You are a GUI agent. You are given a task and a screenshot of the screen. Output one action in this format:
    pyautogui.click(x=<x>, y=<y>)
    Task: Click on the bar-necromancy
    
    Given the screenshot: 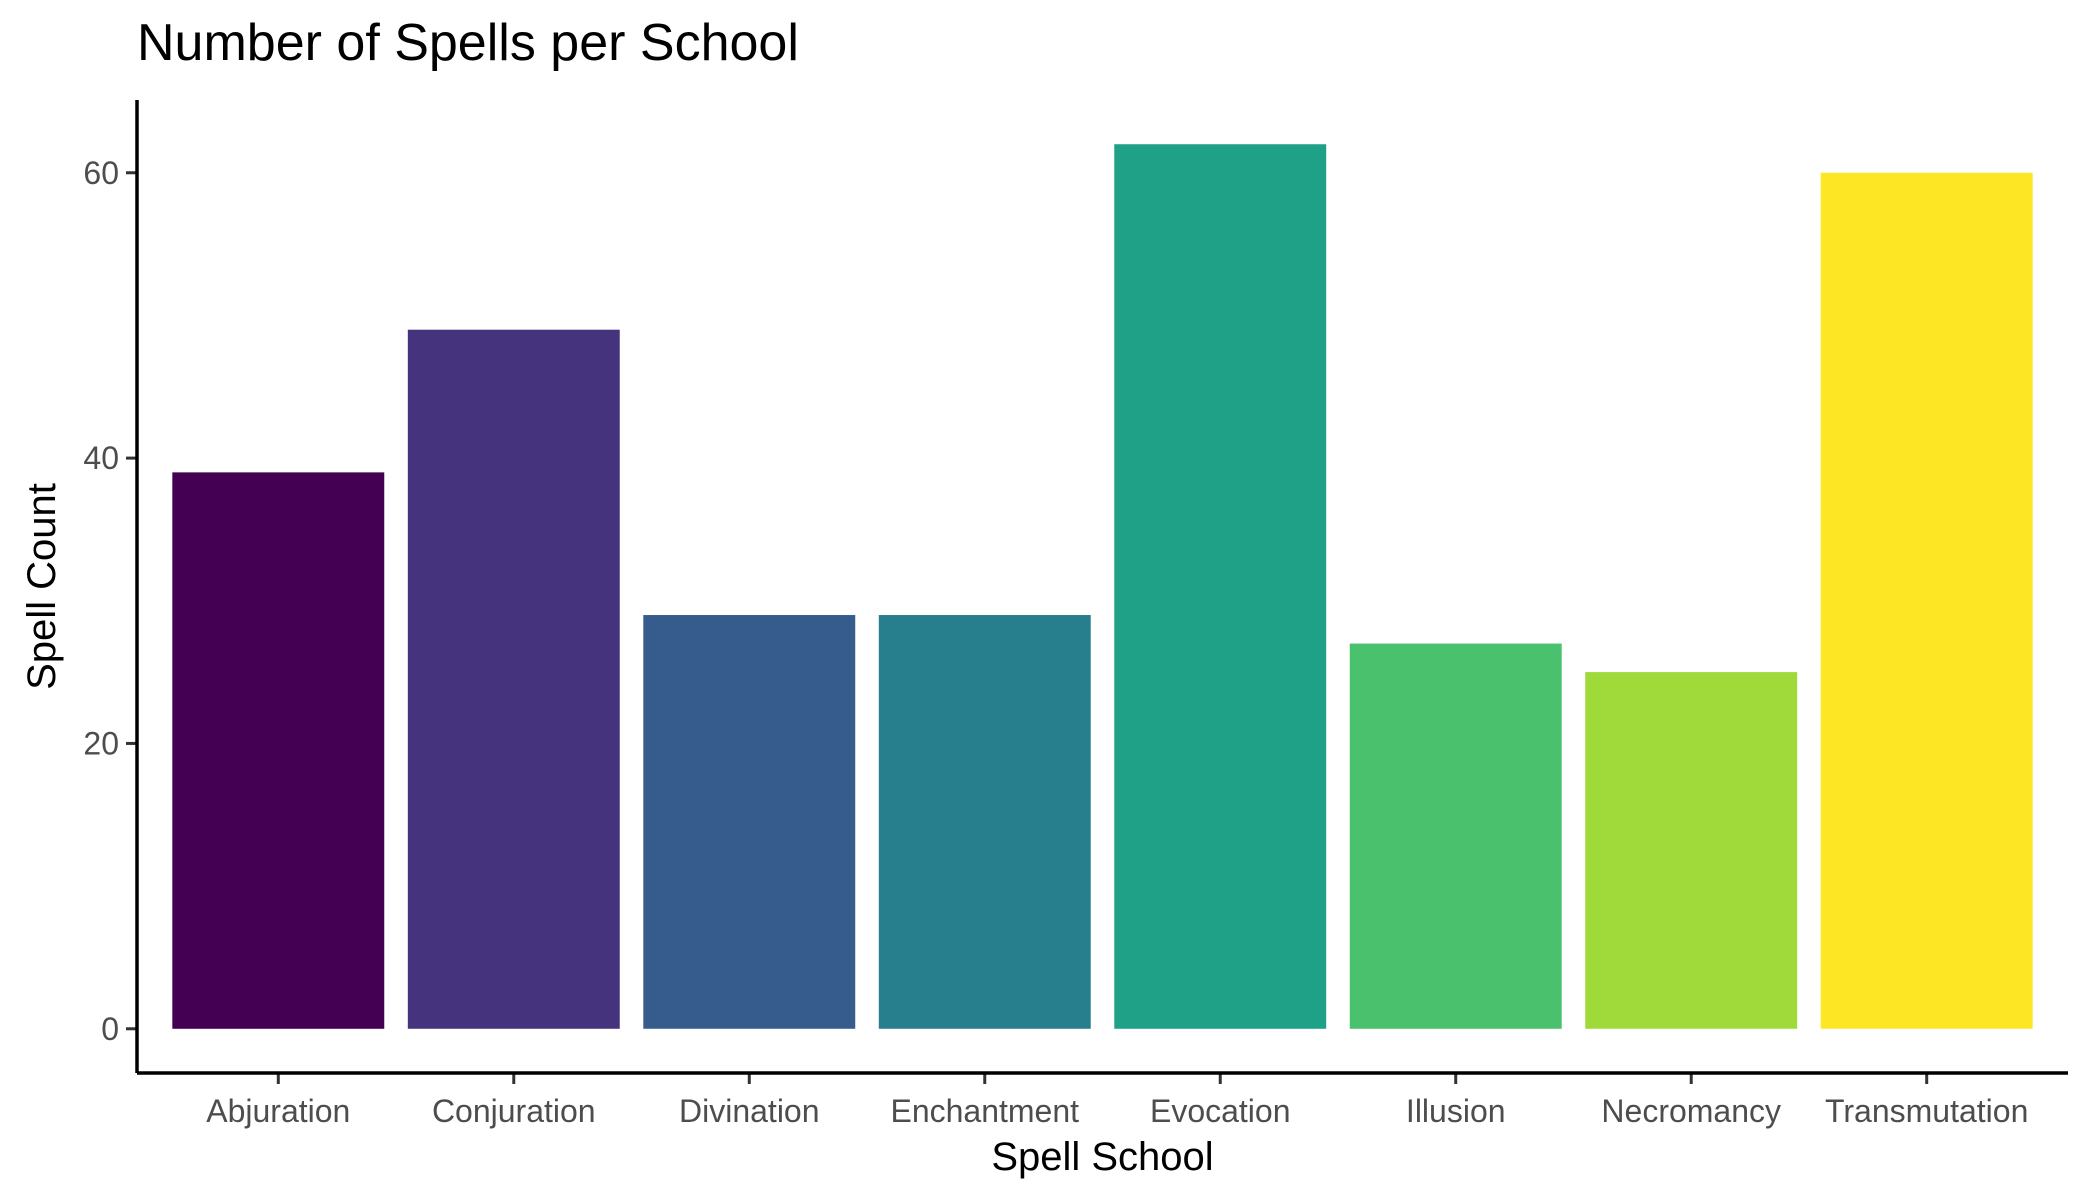 What is the action you would take?
    pyautogui.click(x=1691, y=850)
    